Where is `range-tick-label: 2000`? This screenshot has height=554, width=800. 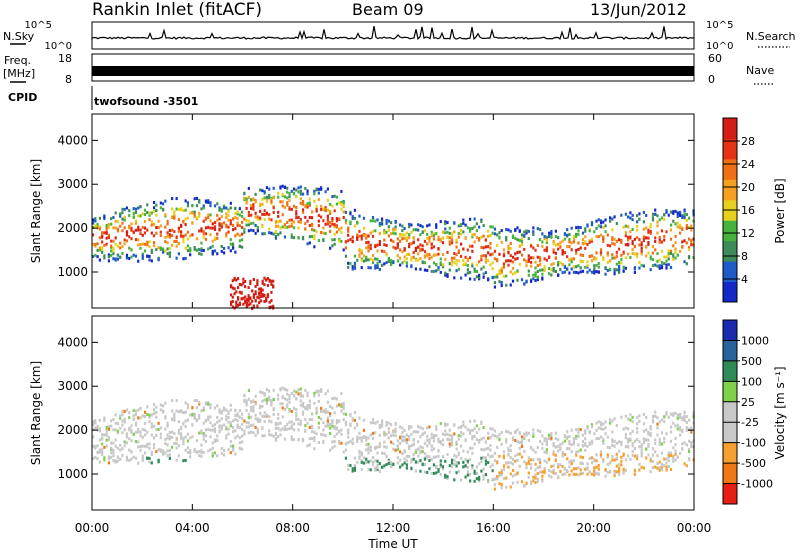
range-tick-label: 2000 is located at coordinates (72, 430).